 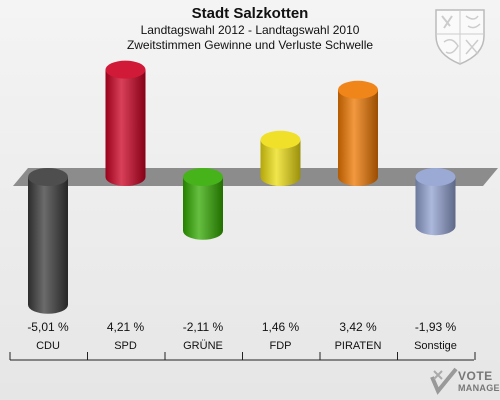 What do you see at coordinates (280, 139) in the screenshot?
I see `bar-cap-fdp` at bounding box center [280, 139].